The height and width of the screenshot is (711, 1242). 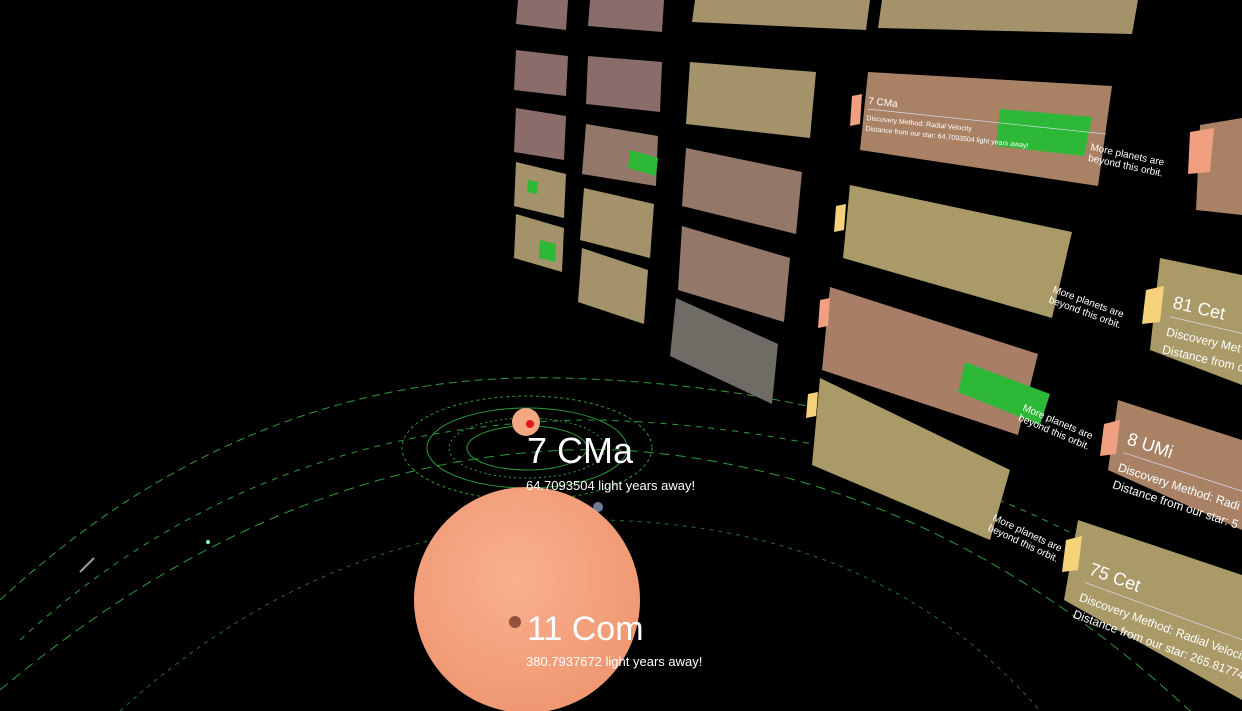 What do you see at coordinates (883, 103) in the screenshot?
I see `panel-title: 7 CMa` at bounding box center [883, 103].